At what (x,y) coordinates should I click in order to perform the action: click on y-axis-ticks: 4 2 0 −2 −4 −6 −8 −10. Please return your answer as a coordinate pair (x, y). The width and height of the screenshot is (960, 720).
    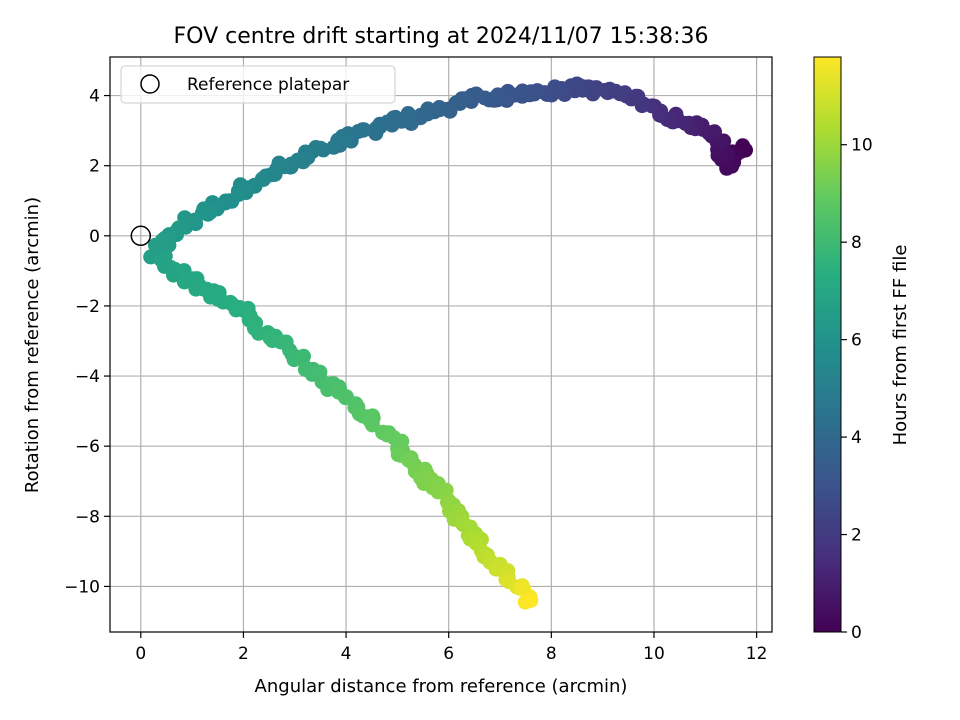
    Looking at the image, I should click on (87, 342).